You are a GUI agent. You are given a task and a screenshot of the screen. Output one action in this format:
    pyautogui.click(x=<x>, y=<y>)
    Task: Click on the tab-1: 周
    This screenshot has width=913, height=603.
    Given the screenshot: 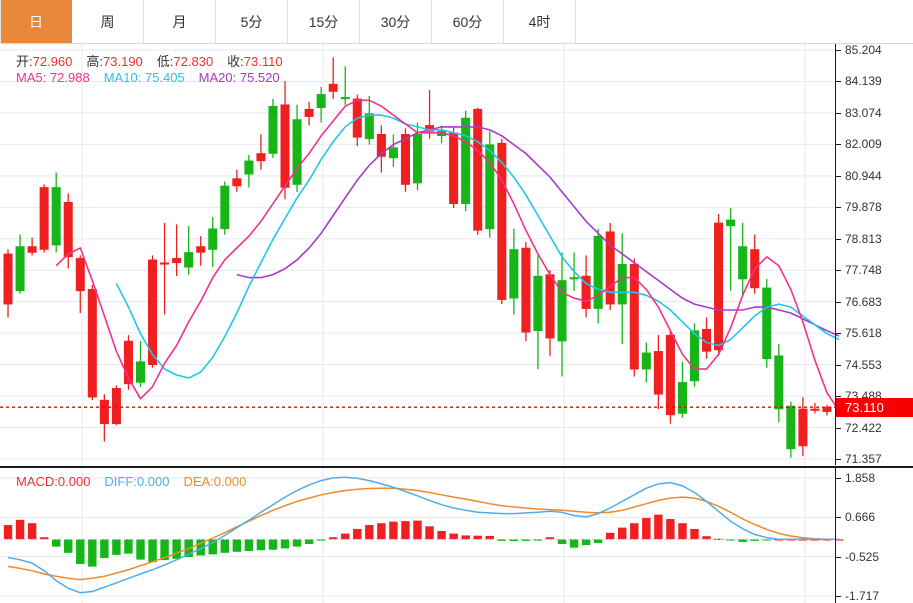 What is the action you would take?
    pyautogui.click(x=108, y=21)
    